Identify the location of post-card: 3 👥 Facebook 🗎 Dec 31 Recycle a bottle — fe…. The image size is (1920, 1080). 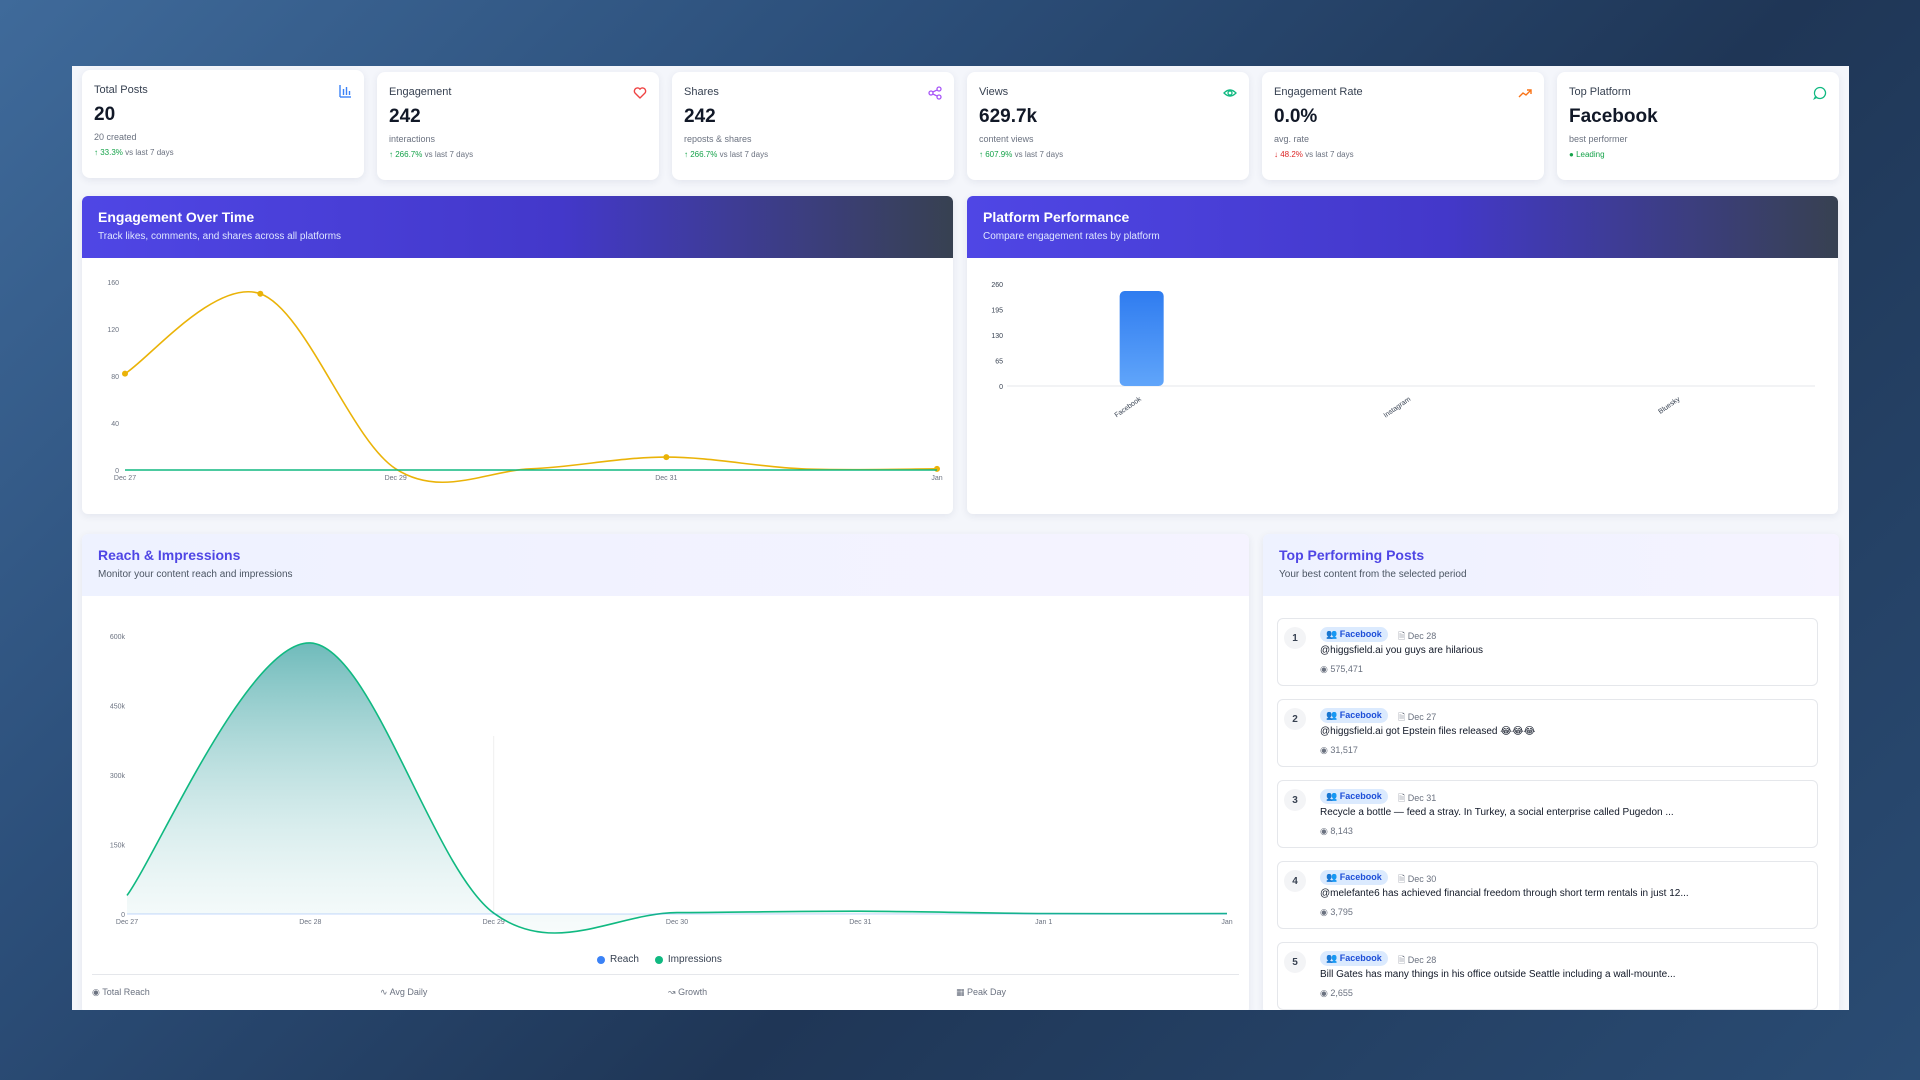
(1547, 814).